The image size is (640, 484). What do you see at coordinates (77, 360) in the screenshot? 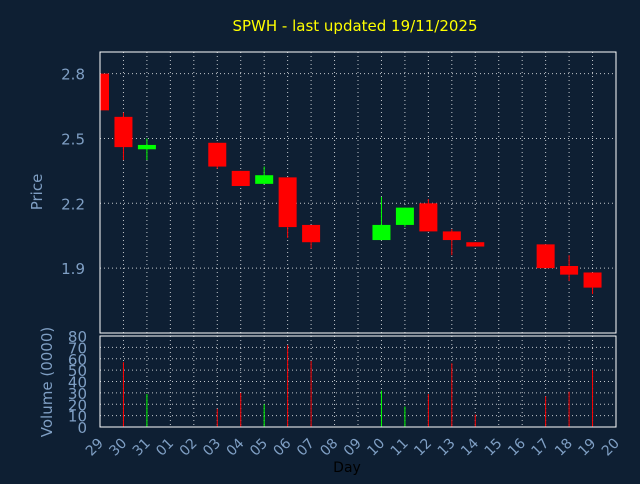
I see `volume-tick-label: 60` at bounding box center [77, 360].